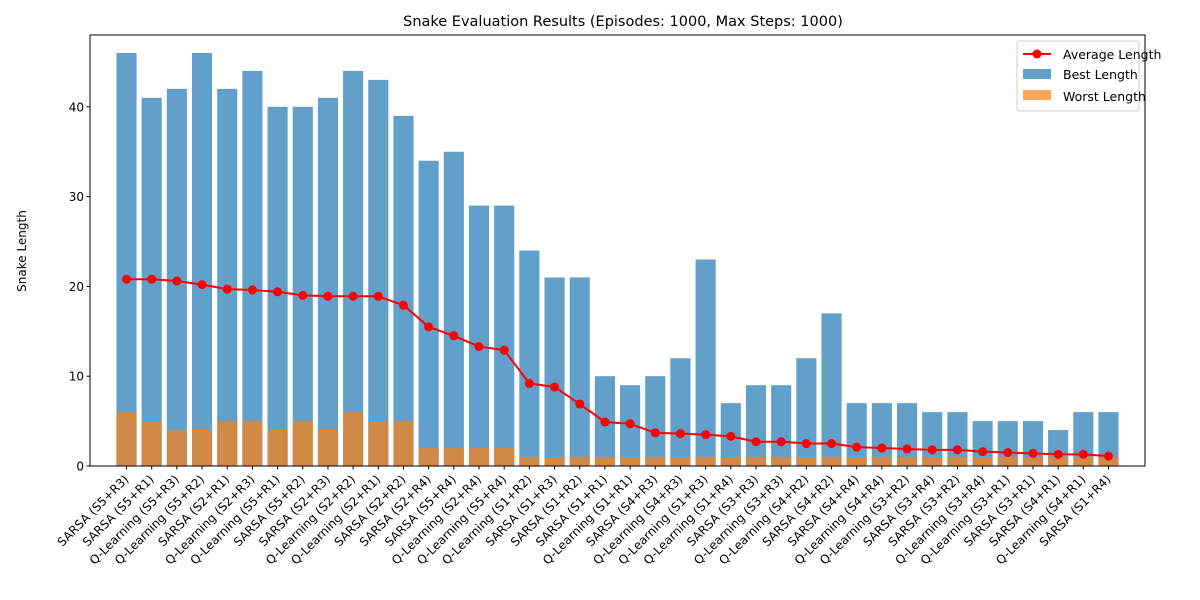 This screenshot has height=600, width=1200. What do you see at coordinates (617, 439) in the screenshot?
I see `worst-length-bars` at bounding box center [617, 439].